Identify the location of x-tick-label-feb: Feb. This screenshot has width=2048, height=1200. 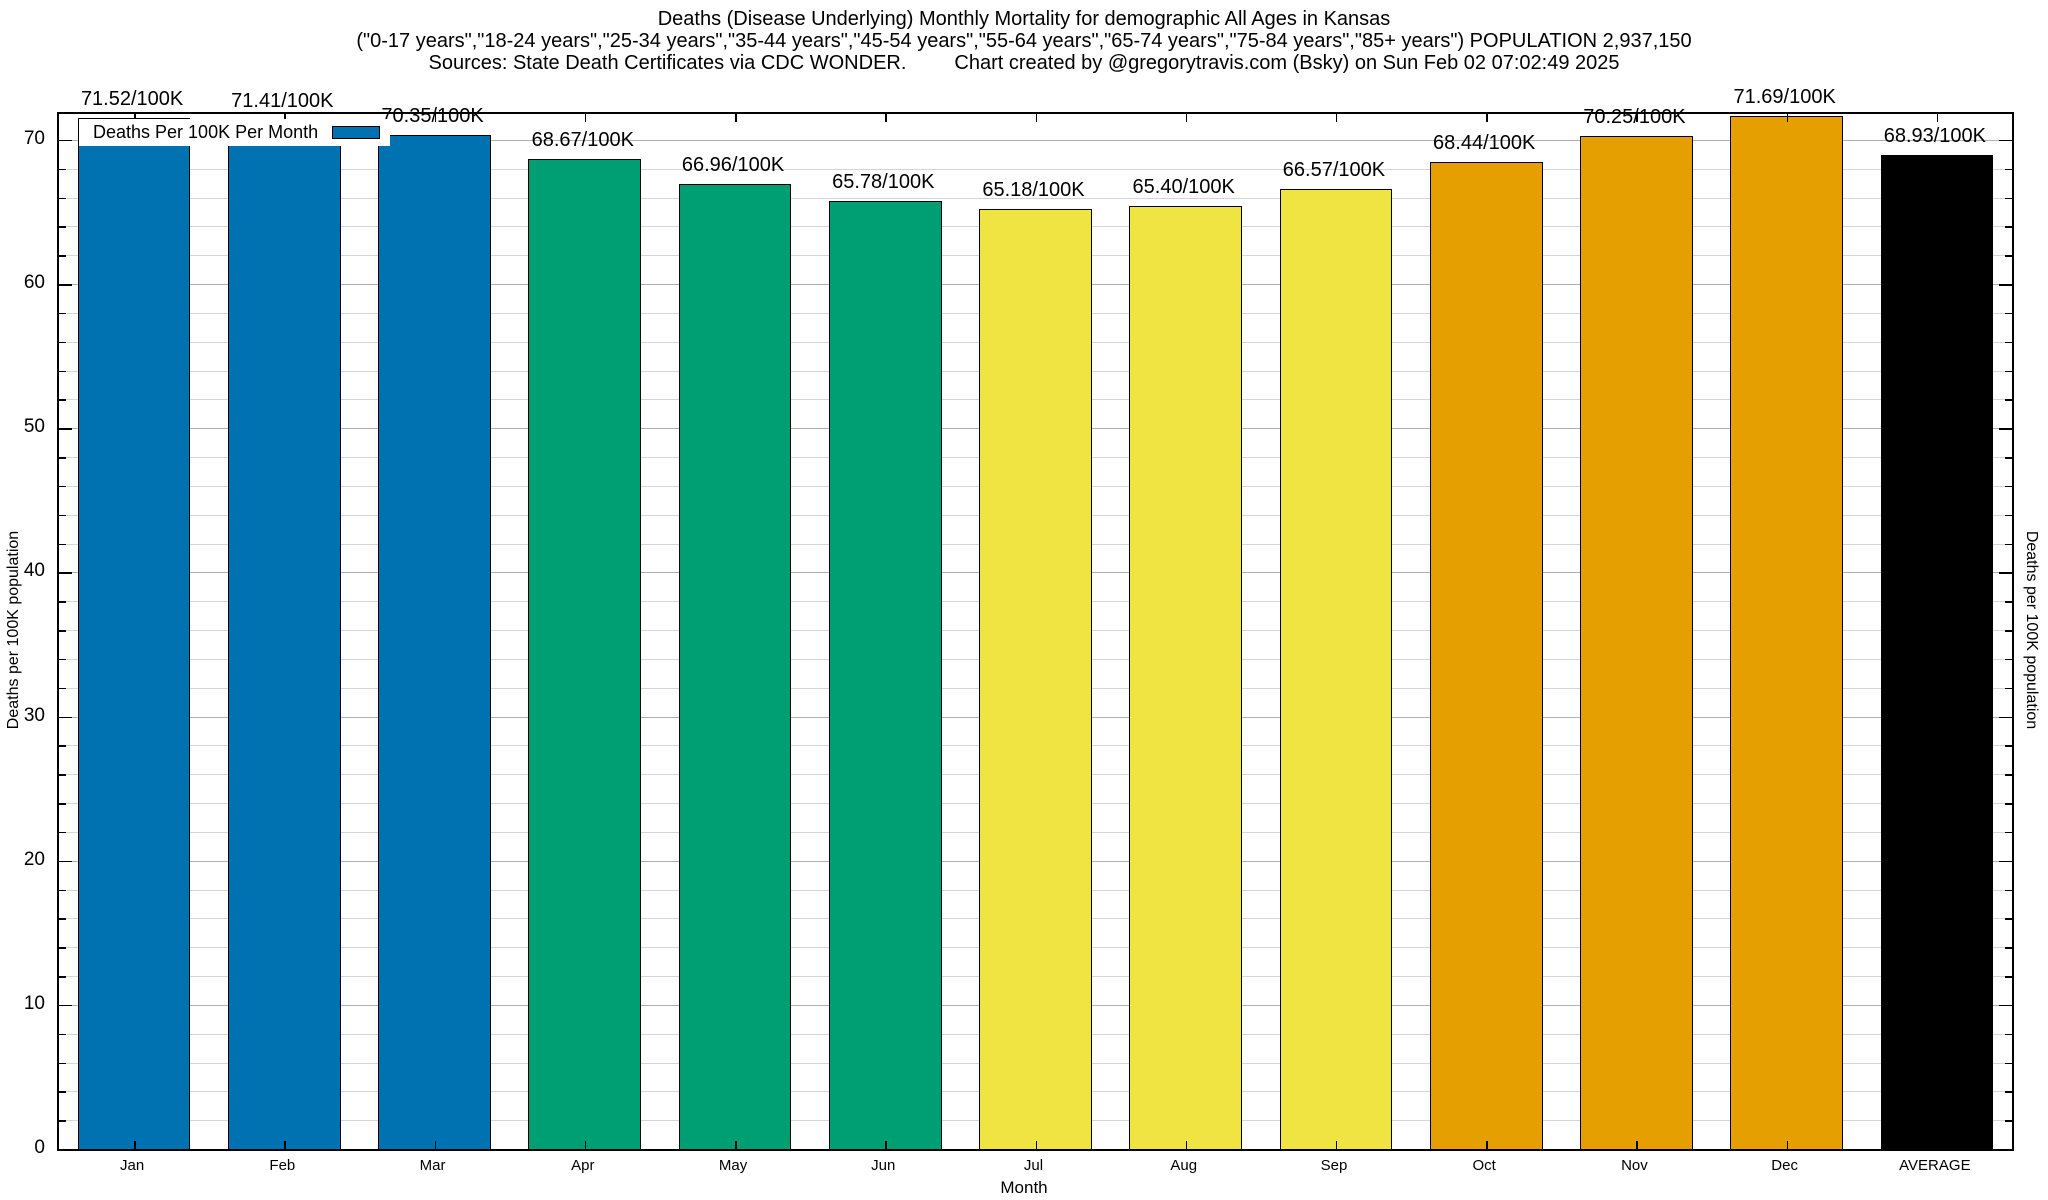
(282, 1165).